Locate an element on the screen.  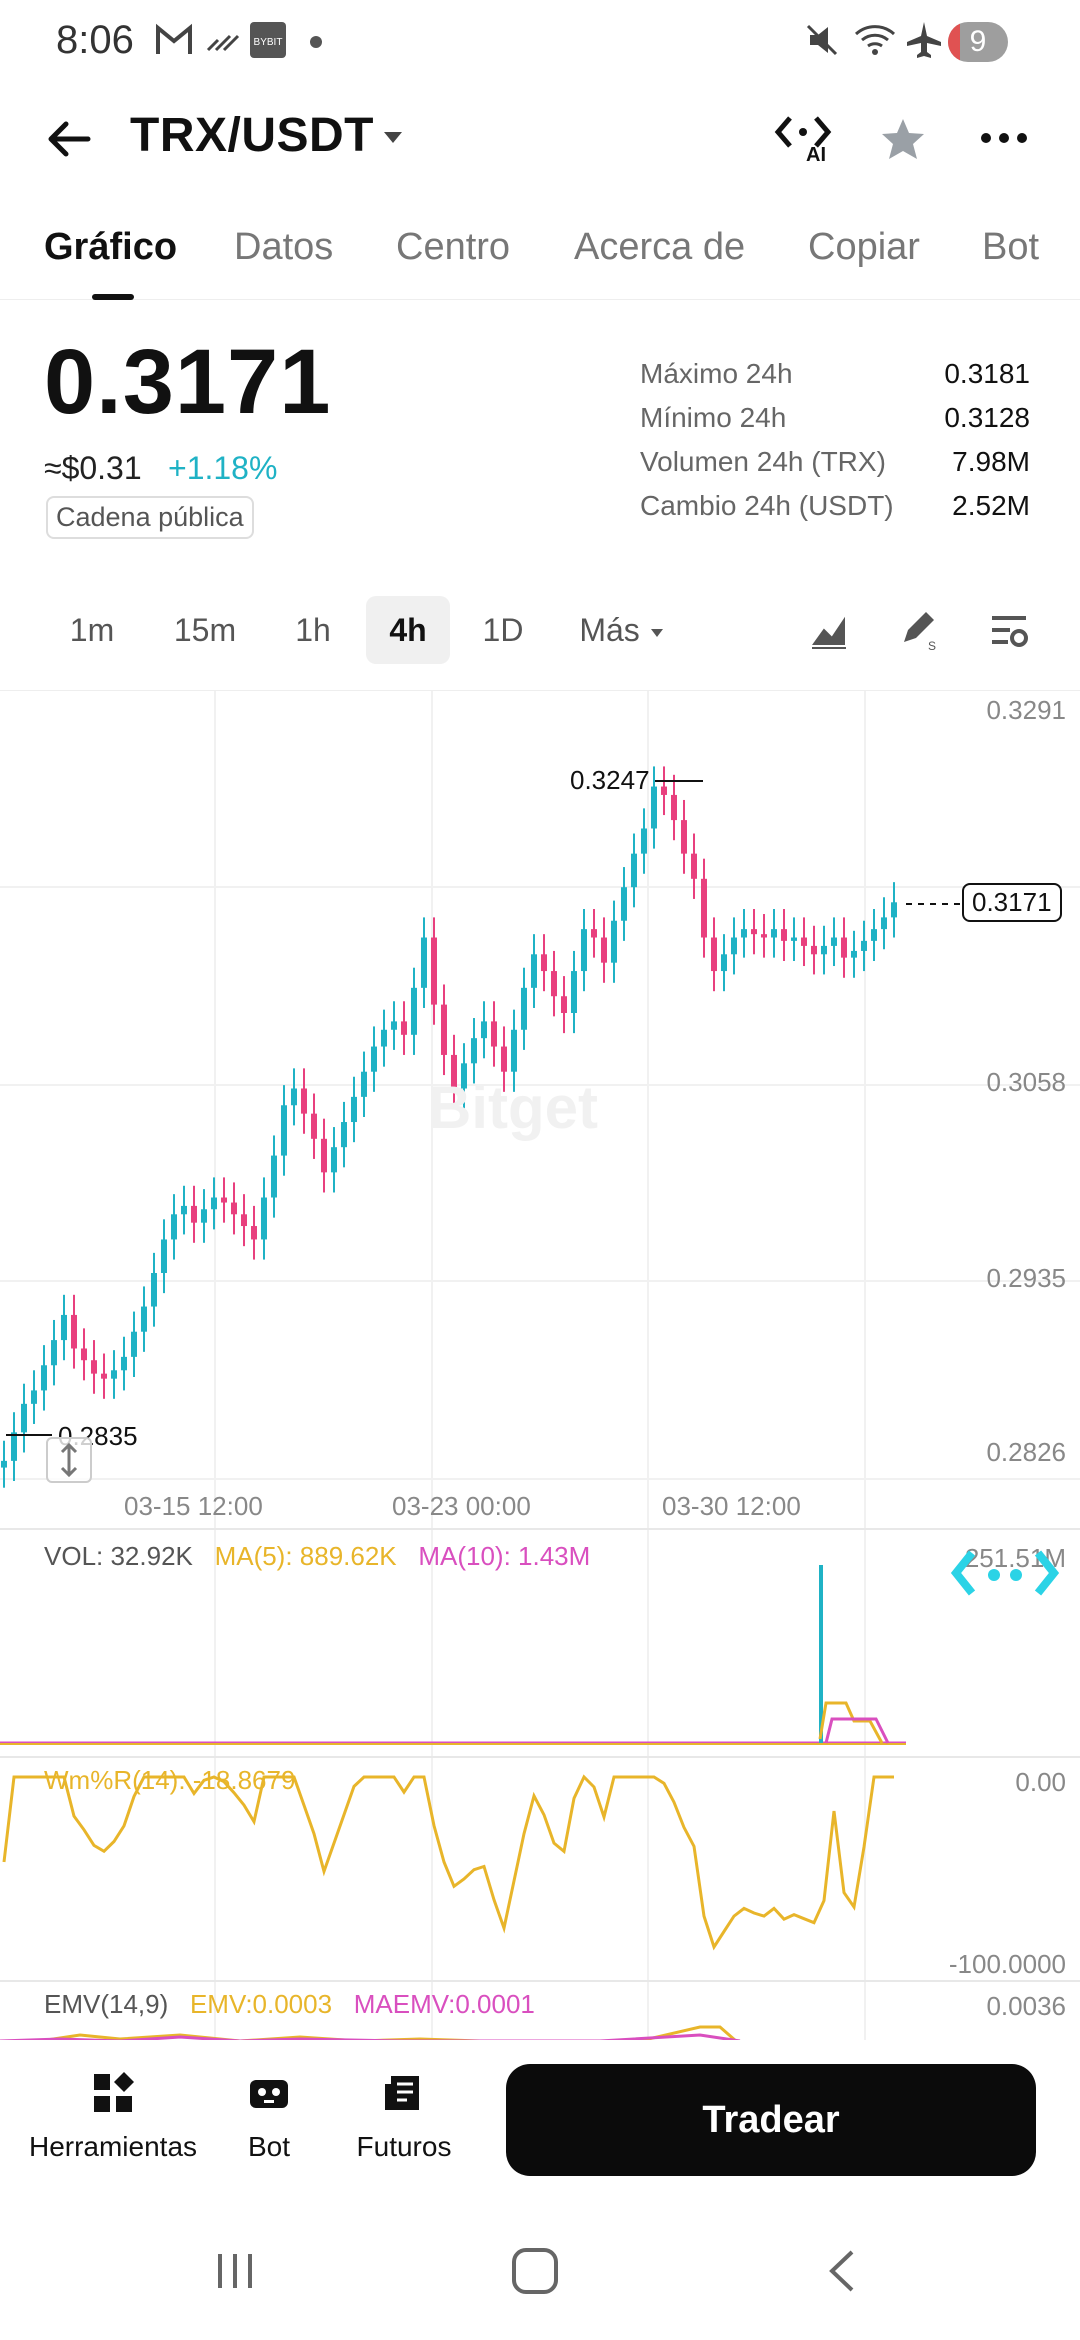
chain-tag: Cadena pública is located at coordinates (150, 517).